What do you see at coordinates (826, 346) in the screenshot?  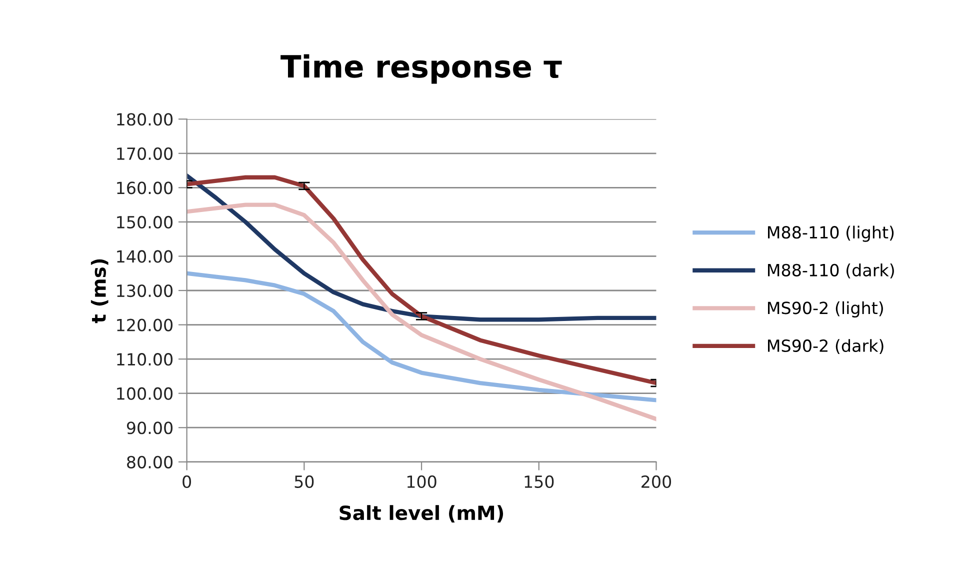 I see `legend-label: MS90-2 (dark)` at bounding box center [826, 346].